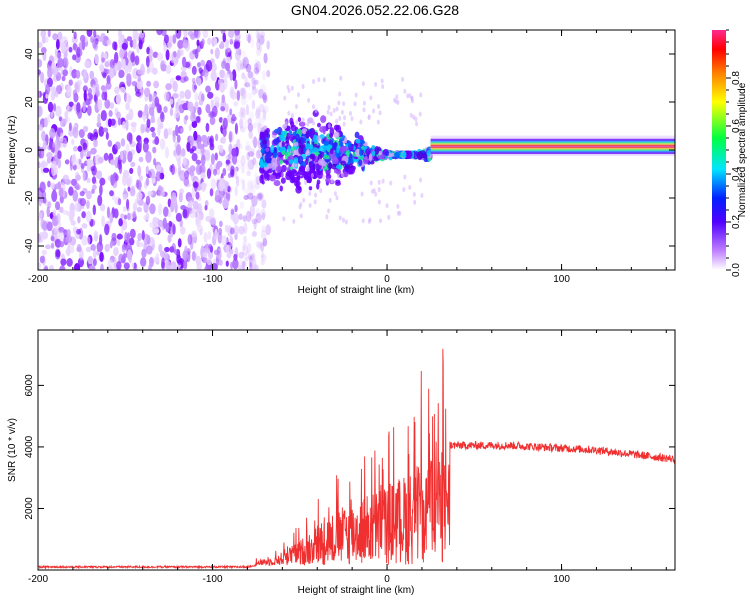 Image resolution: width=750 pixels, height=600 pixels. Describe the element at coordinates (29, 446) in the screenshot. I see `snr-y-tick-label: 4000` at that location.